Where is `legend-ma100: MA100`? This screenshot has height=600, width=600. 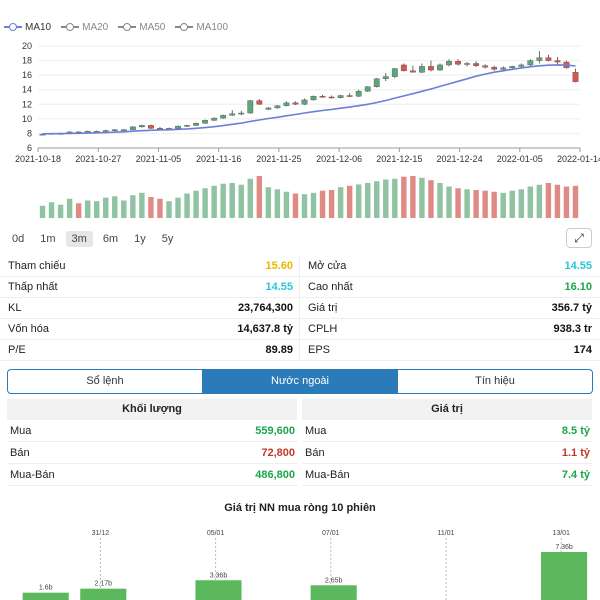 legend-ma100: MA100 is located at coordinates (201, 27).